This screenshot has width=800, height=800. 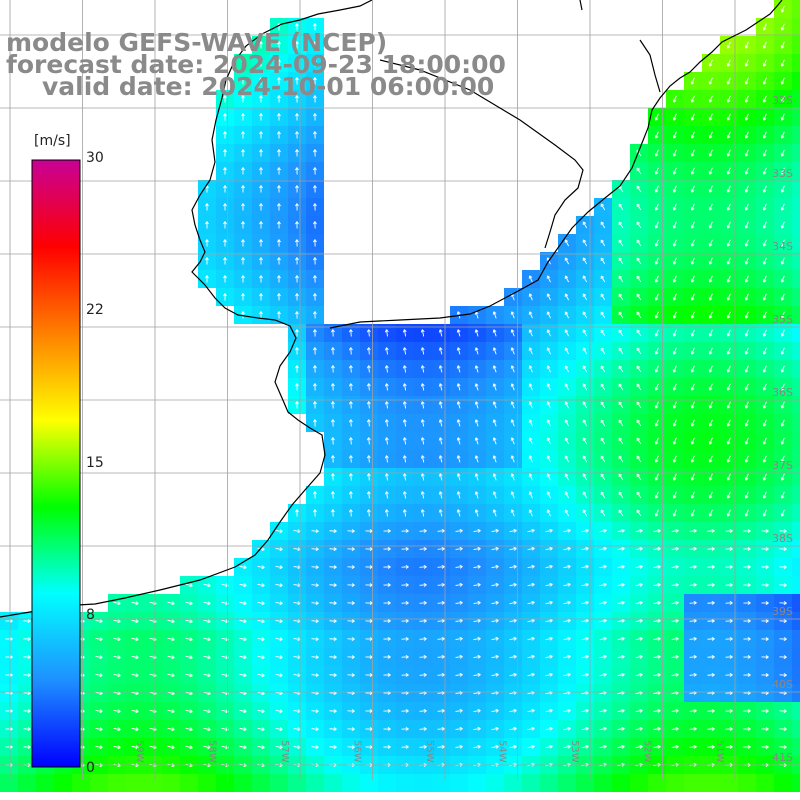 What do you see at coordinates (647, 751) in the screenshot?
I see `lon-label: 52W` at bounding box center [647, 751].